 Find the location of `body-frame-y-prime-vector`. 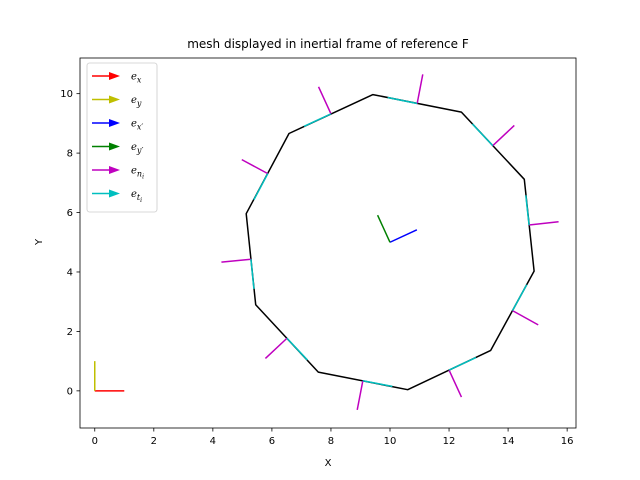

body-frame-y-prime-vector is located at coordinates (383, 228).